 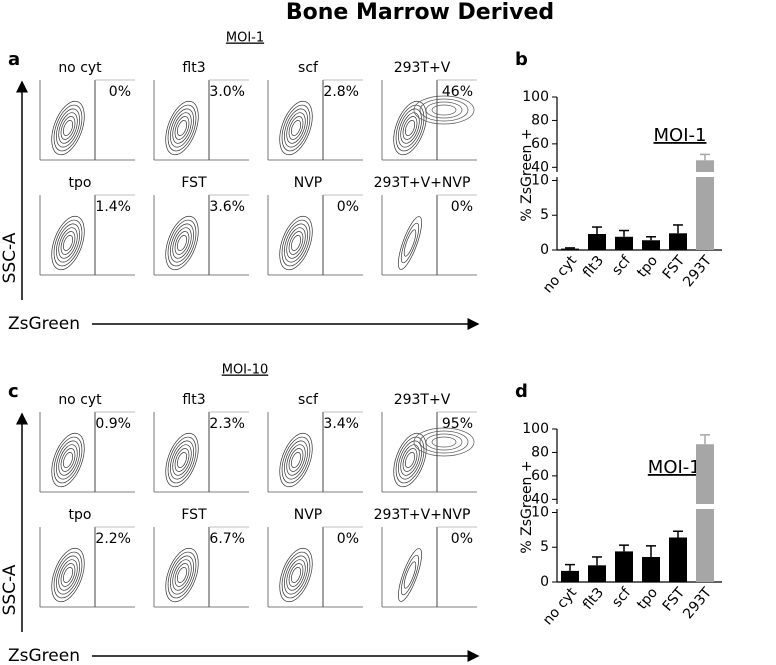 What do you see at coordinates (535, 97) in the screenshot?
I see `y-tick-label: 100` at bounding box center [535, 97].